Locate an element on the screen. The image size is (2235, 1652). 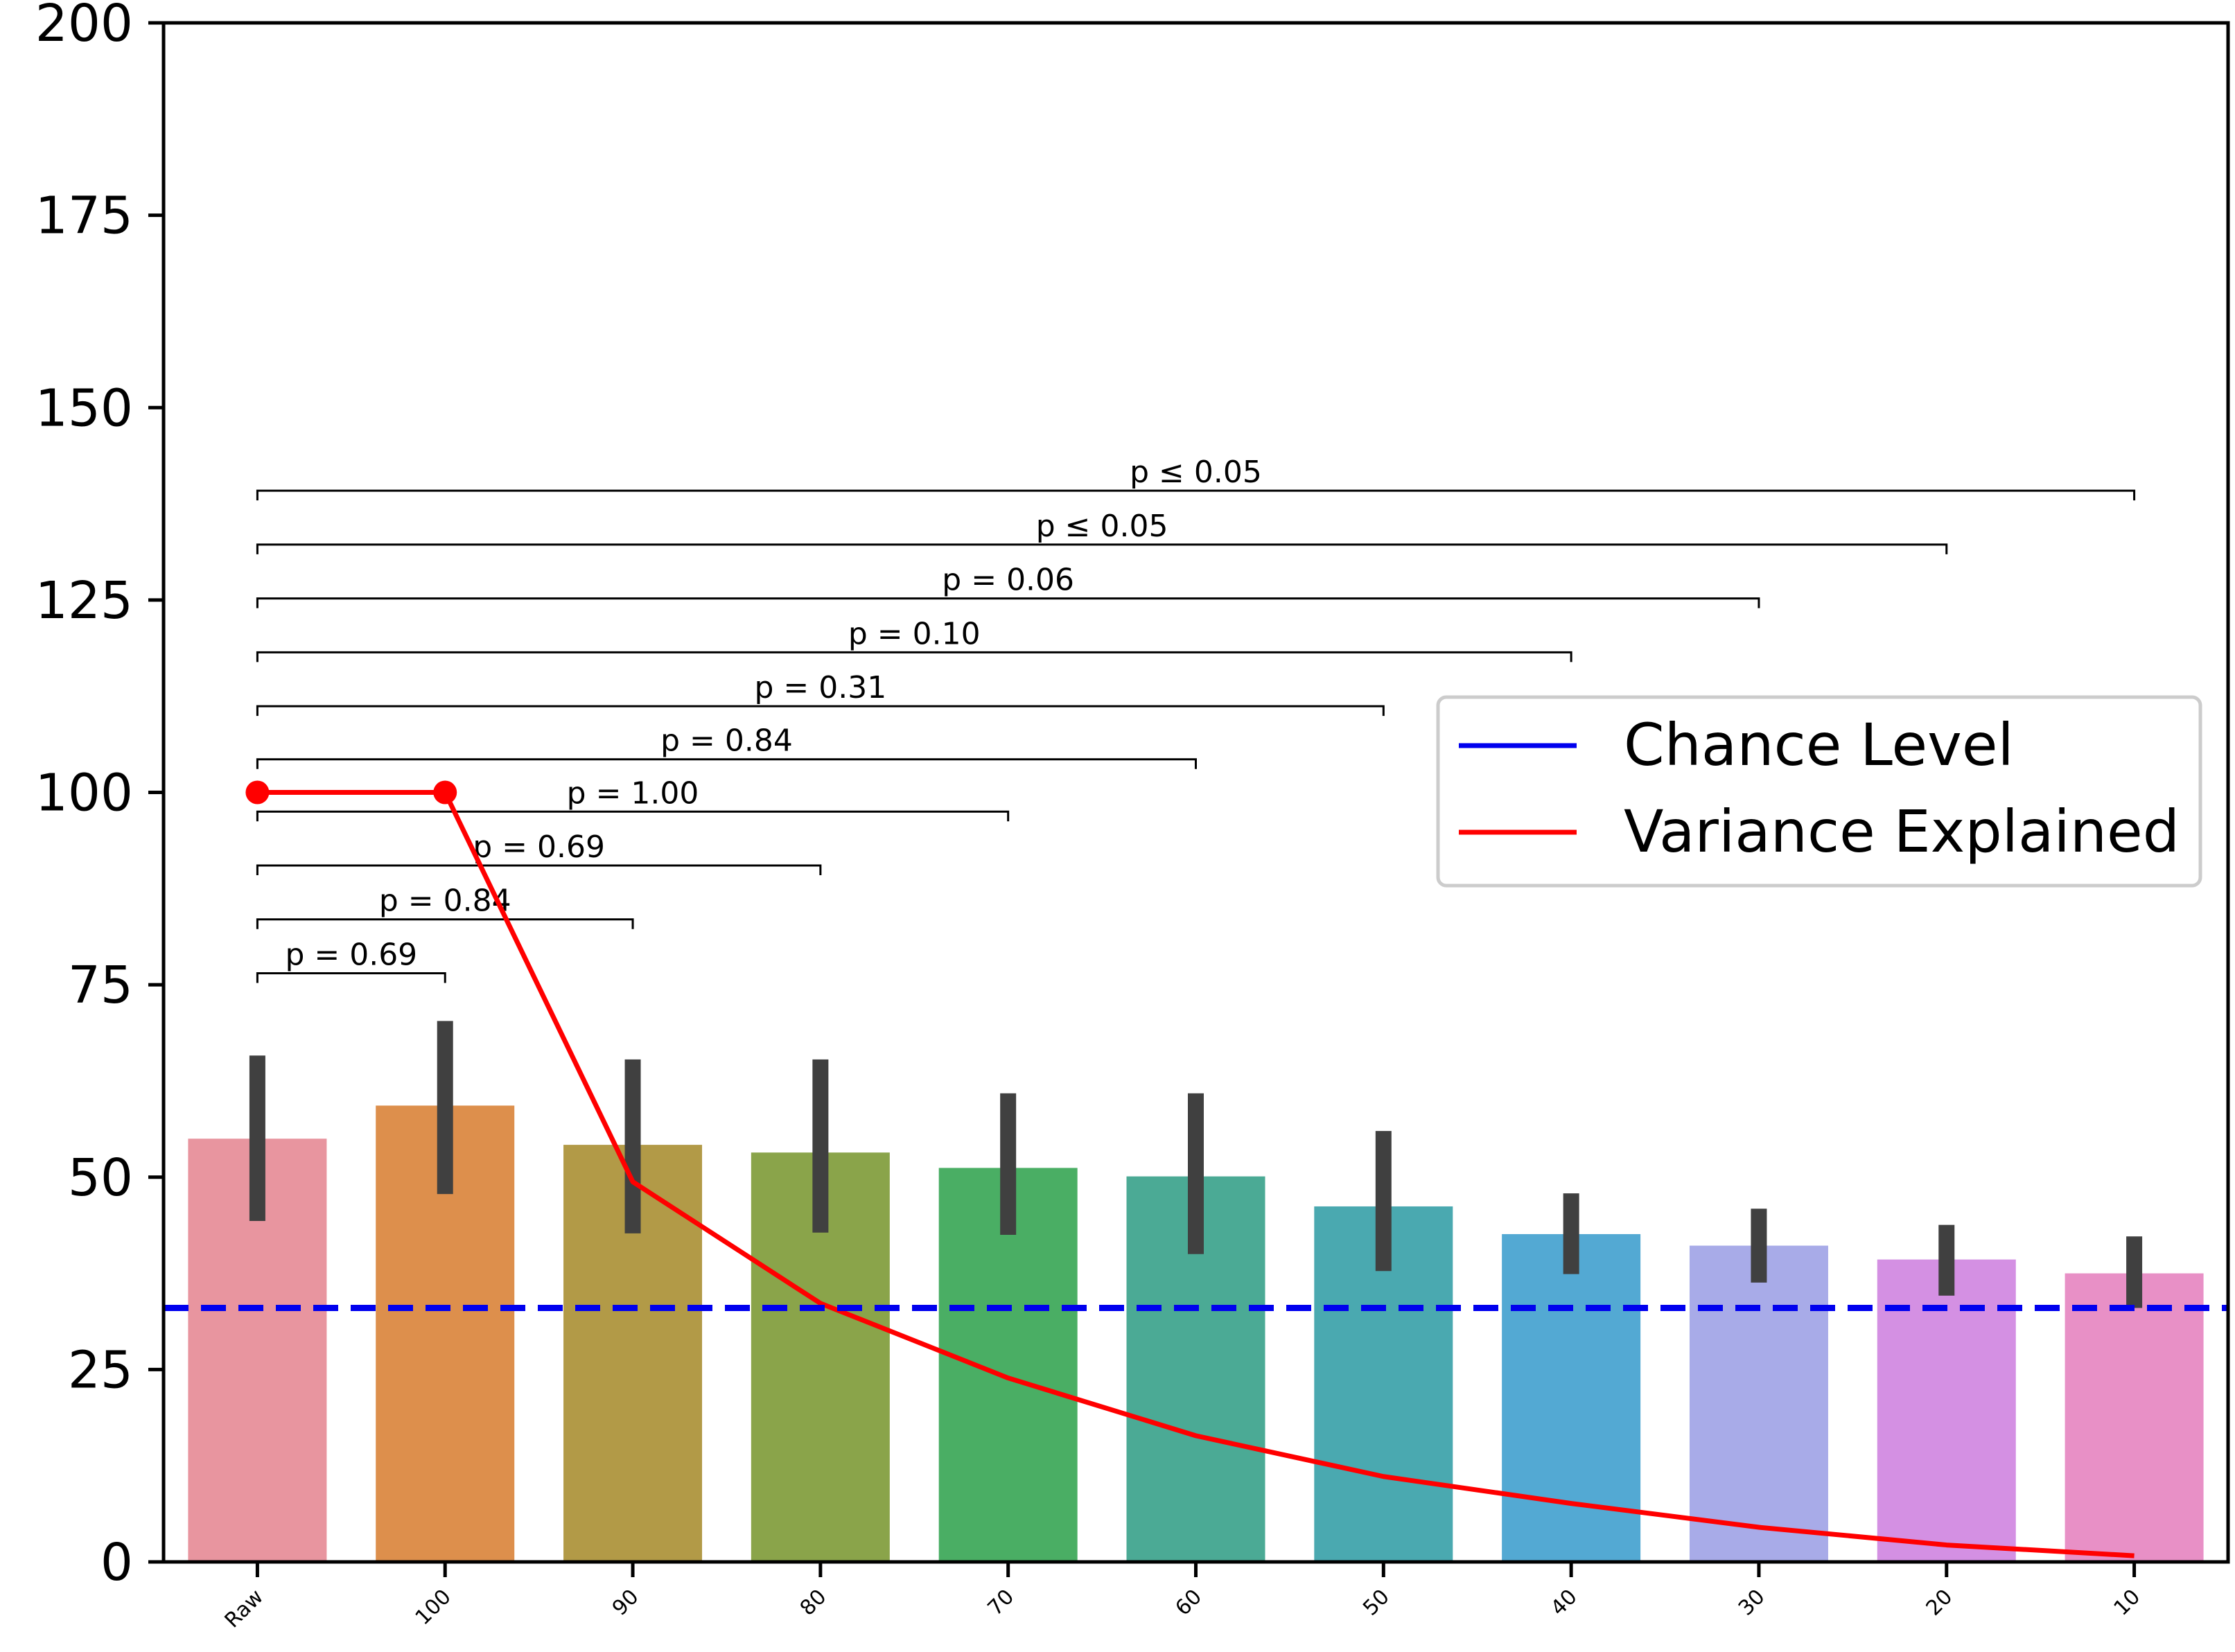
y-tick-label-175: 175 is located at coordinates (84, 216).